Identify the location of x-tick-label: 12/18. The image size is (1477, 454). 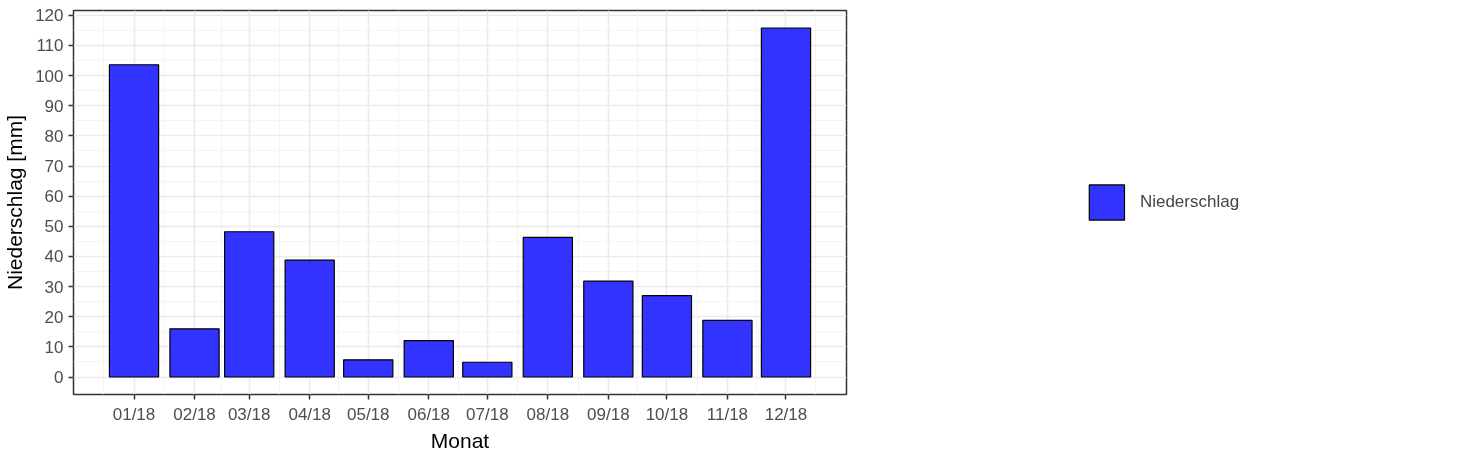
(786, 414).